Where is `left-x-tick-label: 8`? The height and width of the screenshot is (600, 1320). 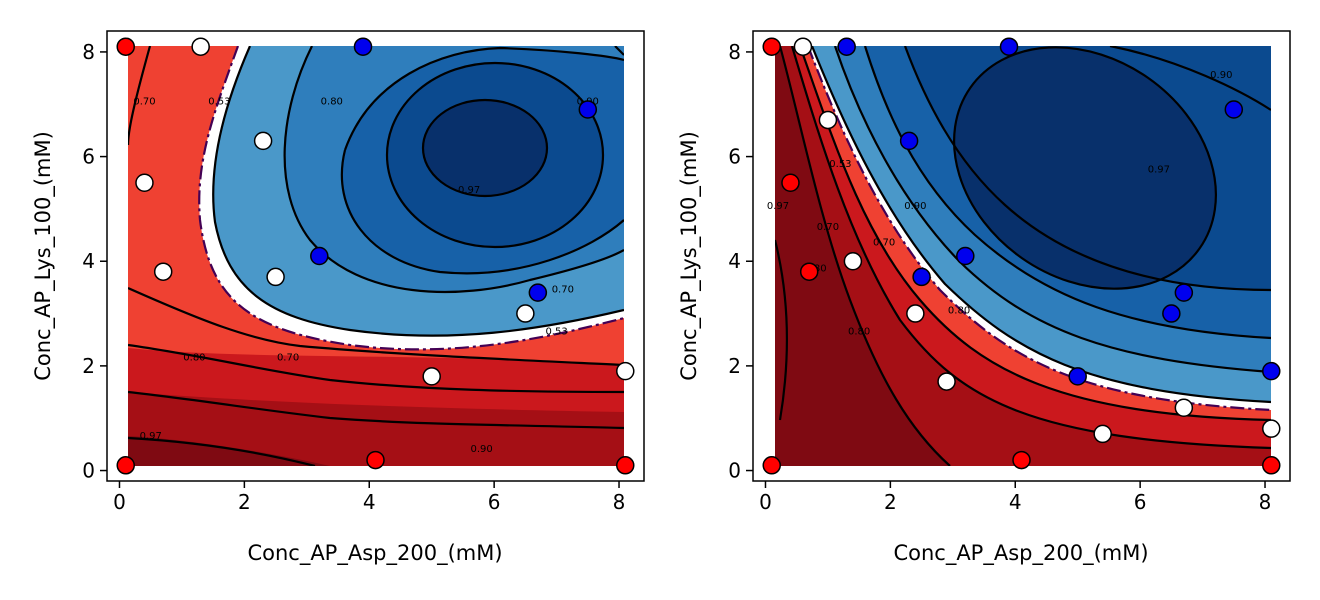
left-x-tick-label: 8 is located at coordinates (619, 502).